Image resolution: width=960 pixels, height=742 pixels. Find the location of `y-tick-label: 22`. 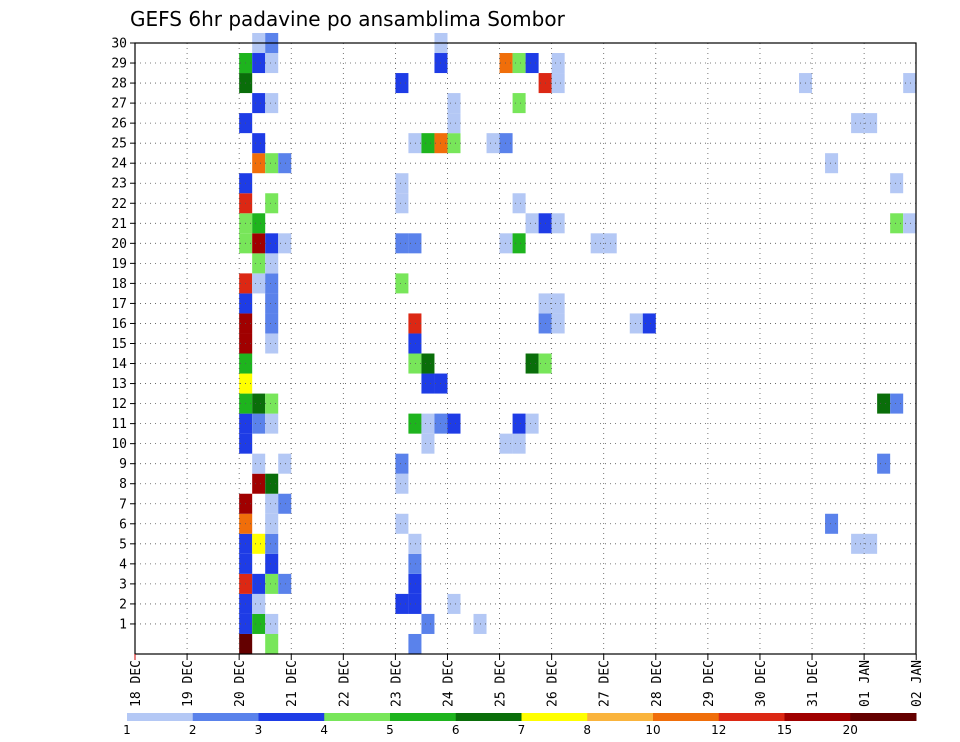

y-tick-label: 22 is located at coordinates (119, 204).